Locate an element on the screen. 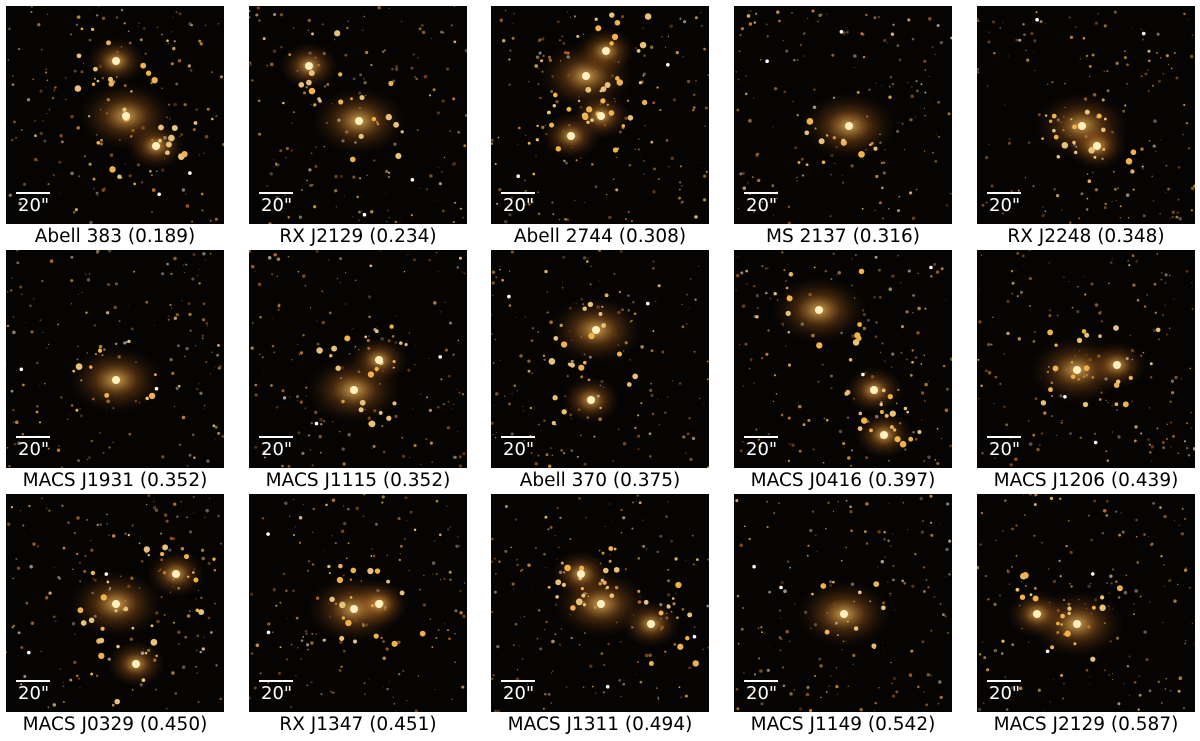 The width and height of the screenshot is (1200, 741). cluster-panel: 20" RX J1347 (0.451) is located at coordinates (358, 616).